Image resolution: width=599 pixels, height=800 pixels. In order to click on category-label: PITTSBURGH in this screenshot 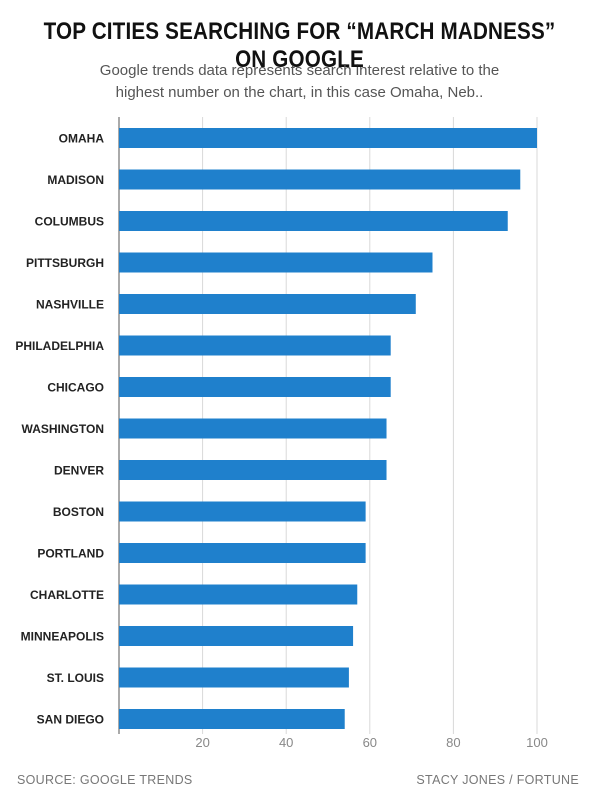, I will do `click(65, 263)`.